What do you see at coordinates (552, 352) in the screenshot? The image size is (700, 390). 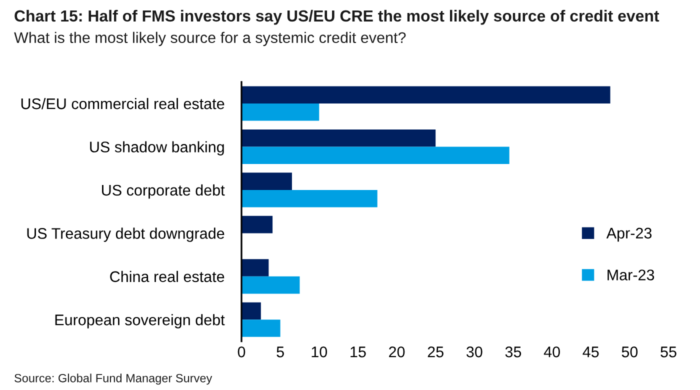 I see `x-tick-label: 40` at bounding box center [552, 352].